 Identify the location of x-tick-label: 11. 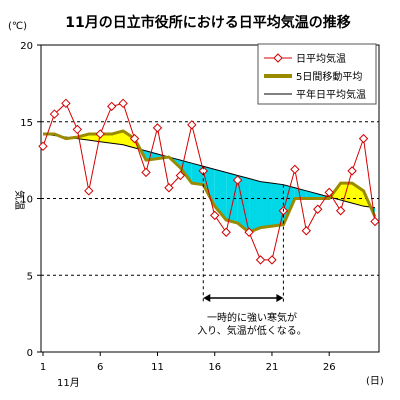
(157, 367).